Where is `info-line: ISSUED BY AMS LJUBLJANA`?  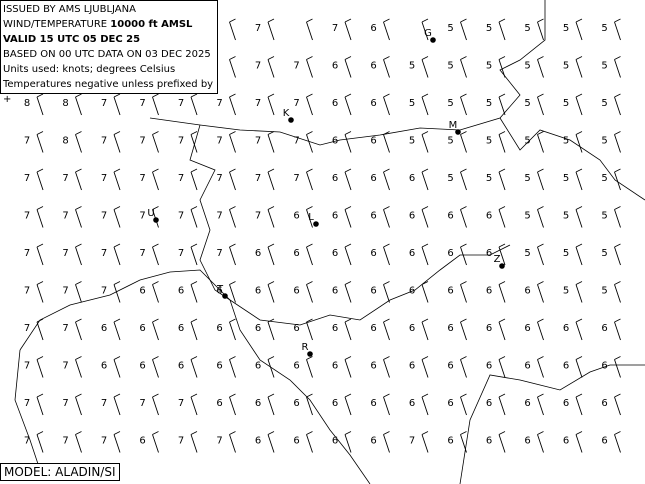
info-line: ISSUED BY AMS LJUBLJANA is located at coordinates (69, 9).